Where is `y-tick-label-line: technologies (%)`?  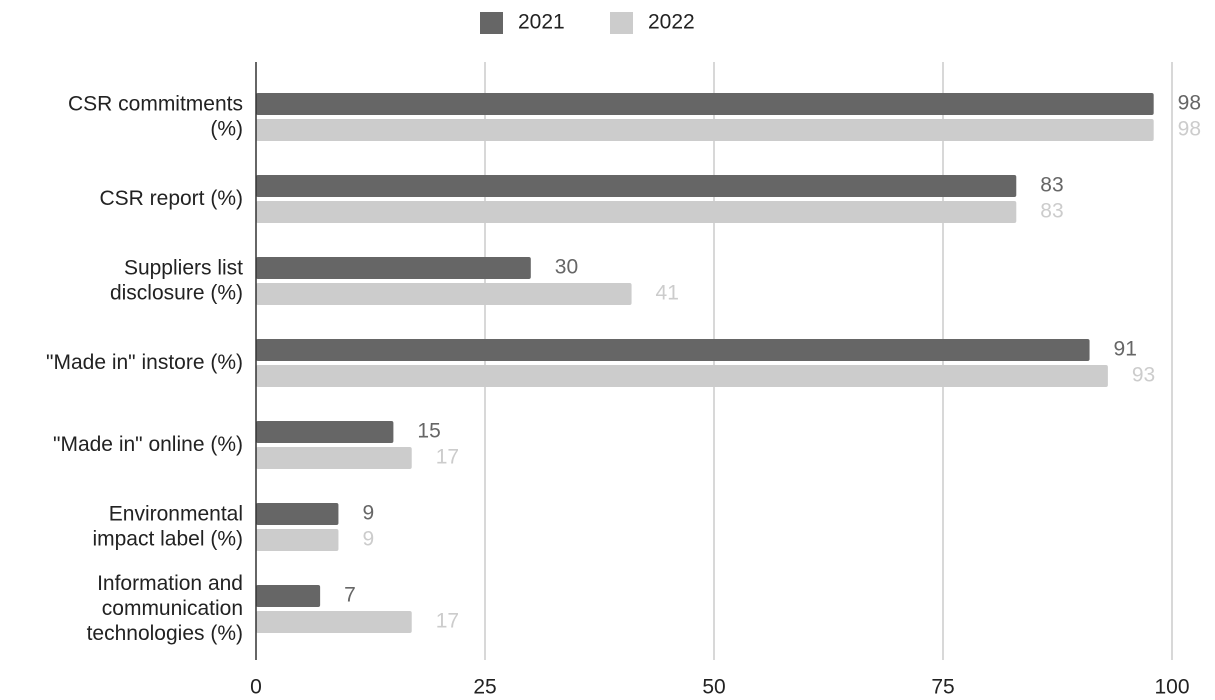
y-tick-label-line: technologies (%) is located at coordinates (165, 633).